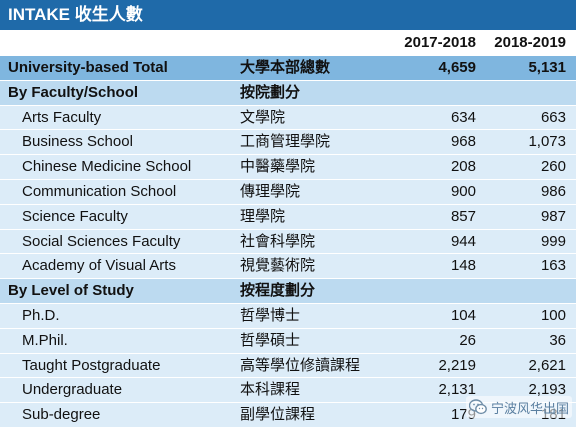 This screenshot has width=576, height=428. What do you see at coordinates (314, 217) in the screenshot?
I see `row-label-zh: 理學院` at bounding box center [314, 217].